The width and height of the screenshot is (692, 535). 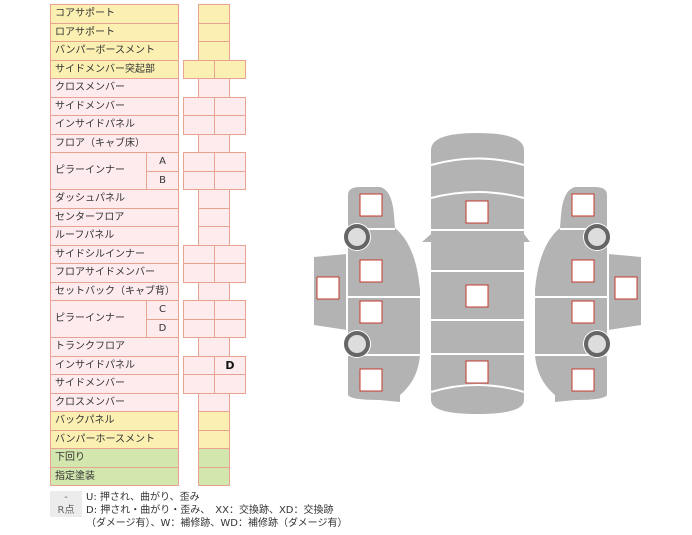 What do you see at coordinates (210, 510) in the screenshot?
I see `legend-text: D: 押され・曲がり・歪み、 XX：交換跡、XD：交換跡` at bounding box center [210, 510].